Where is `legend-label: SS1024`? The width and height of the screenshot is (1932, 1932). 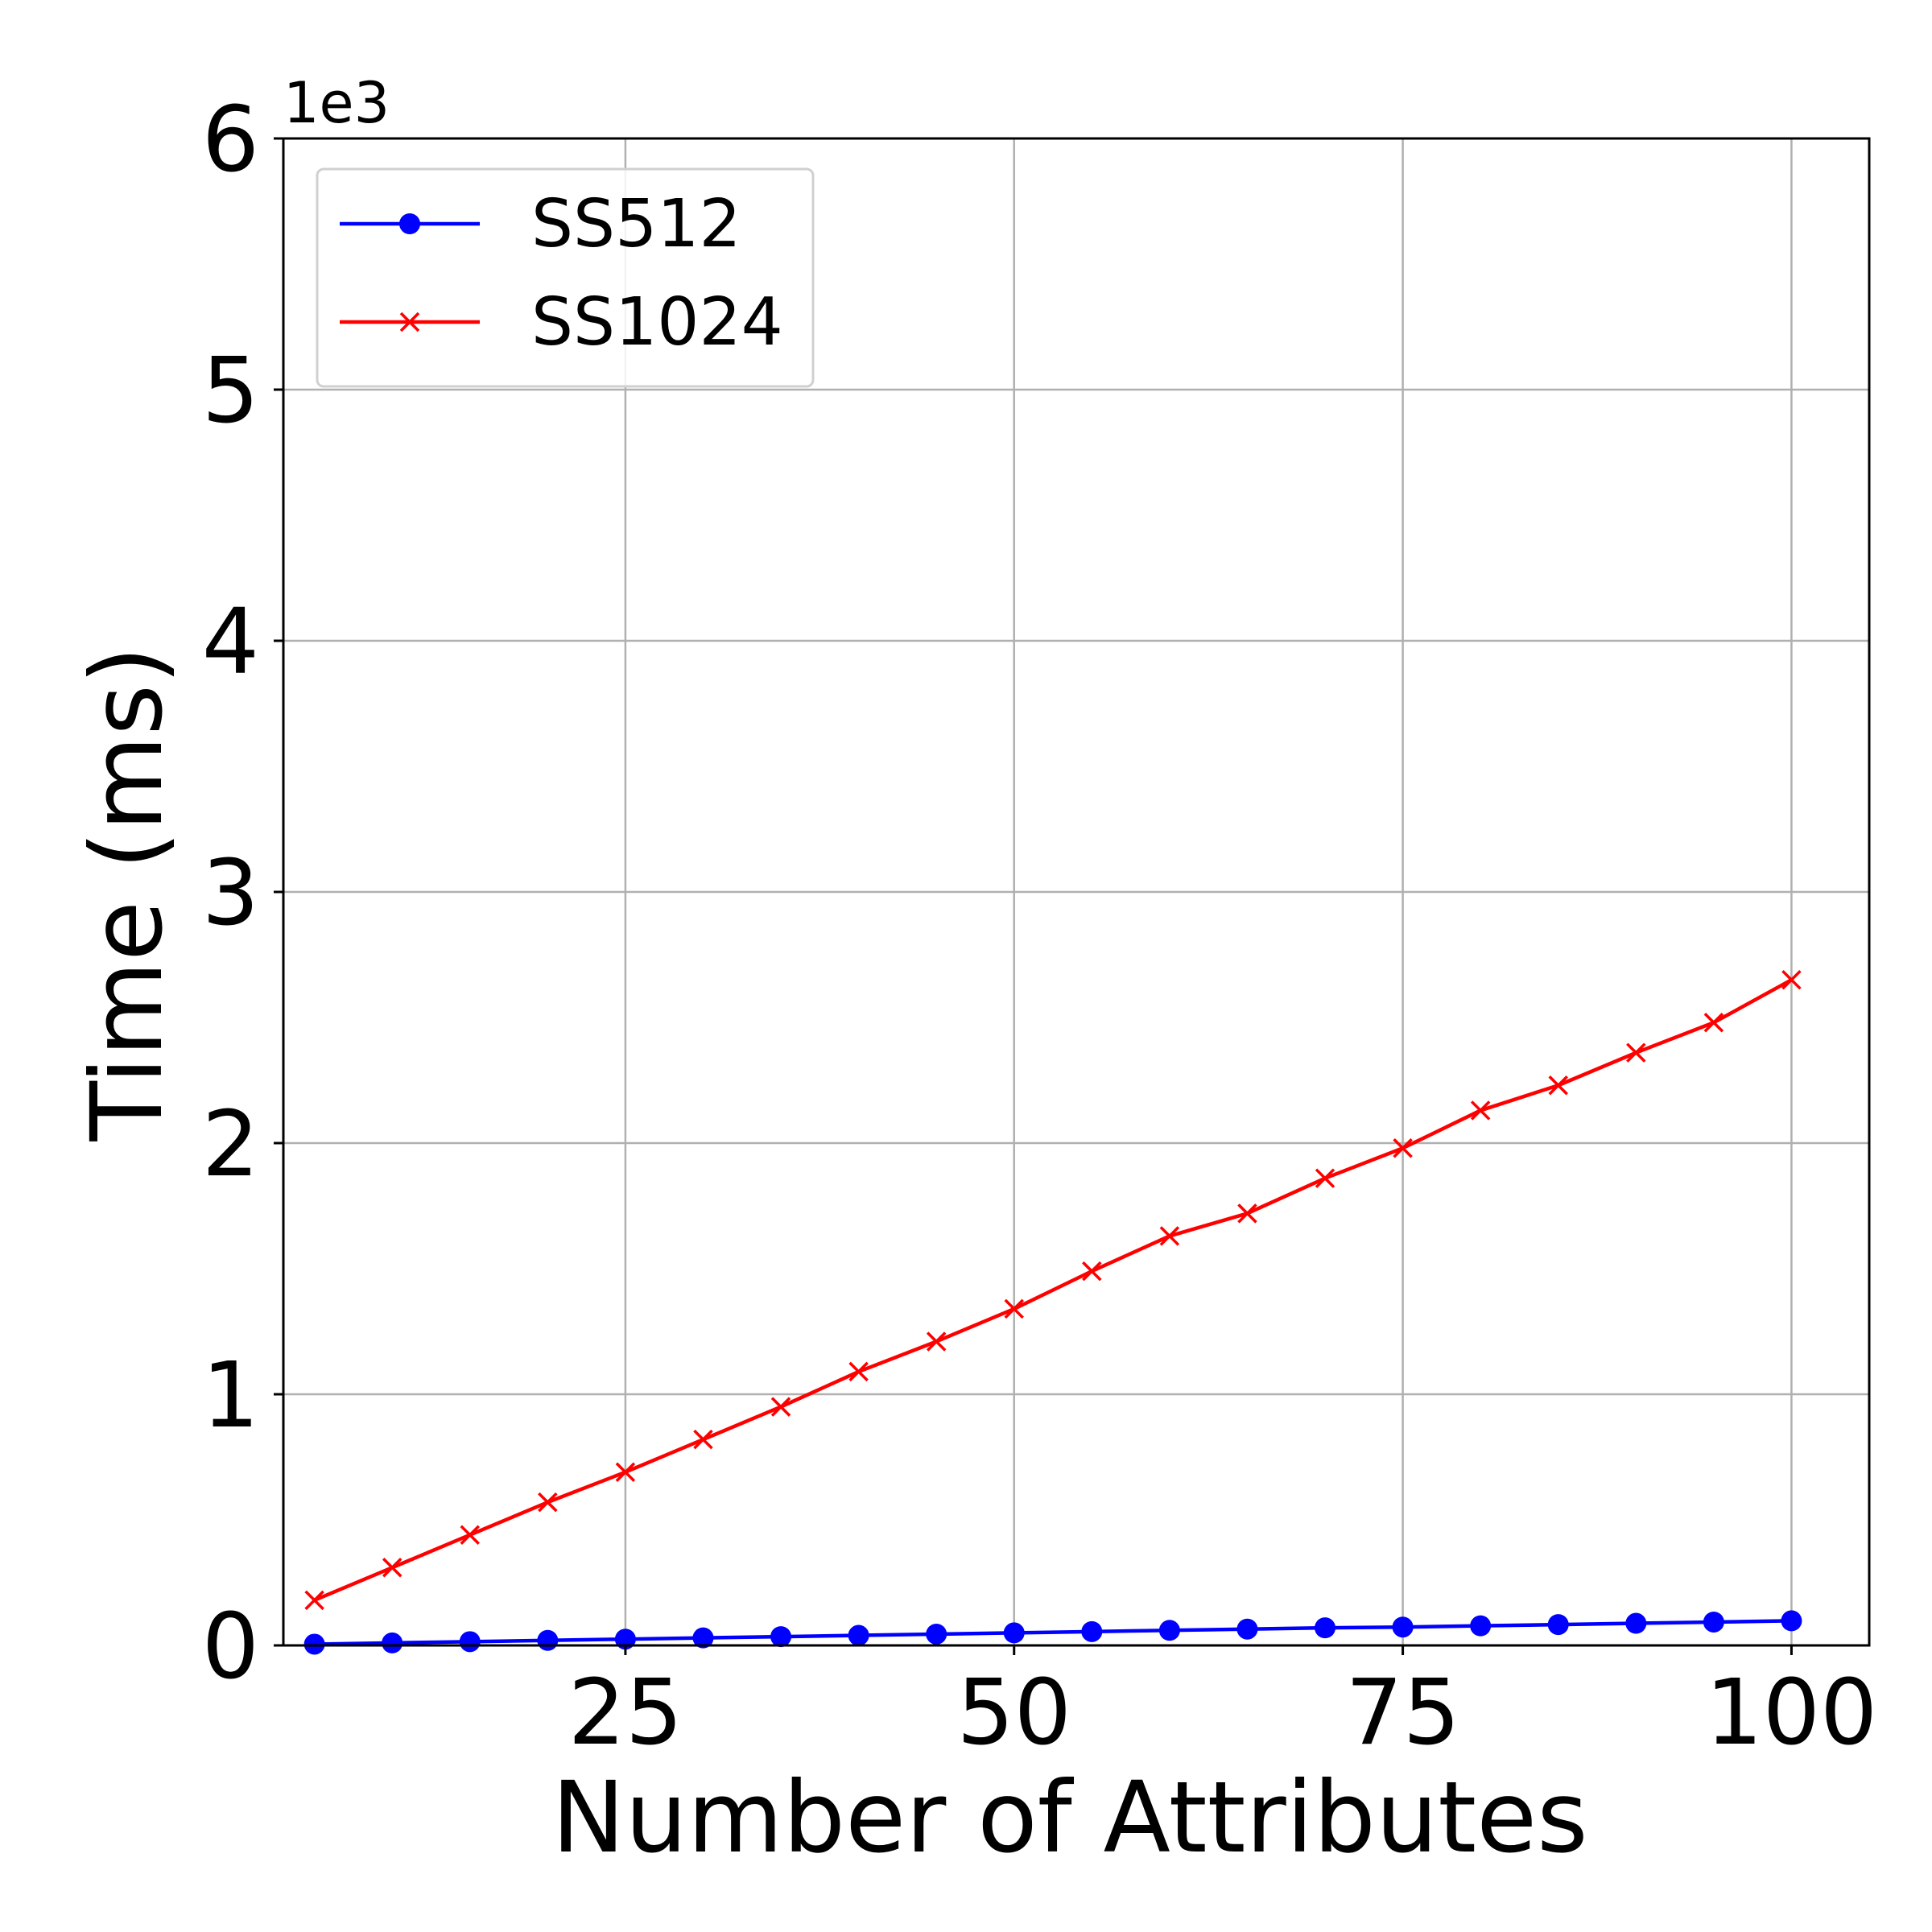 legend-label: SS1024 is located at coordinates (657, 322).